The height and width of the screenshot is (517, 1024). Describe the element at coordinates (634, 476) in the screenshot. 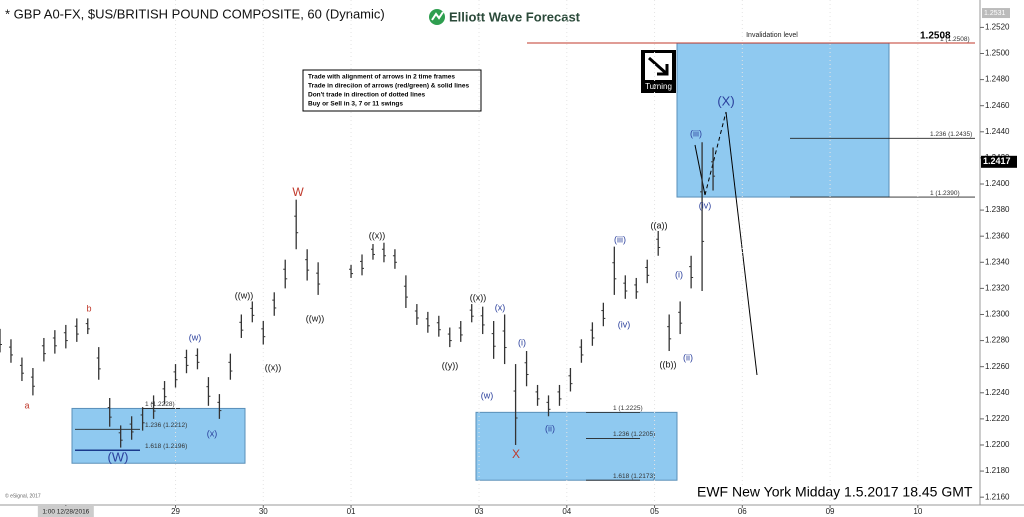

I see `fib-label: 1.618 (1.2173)` at that location.